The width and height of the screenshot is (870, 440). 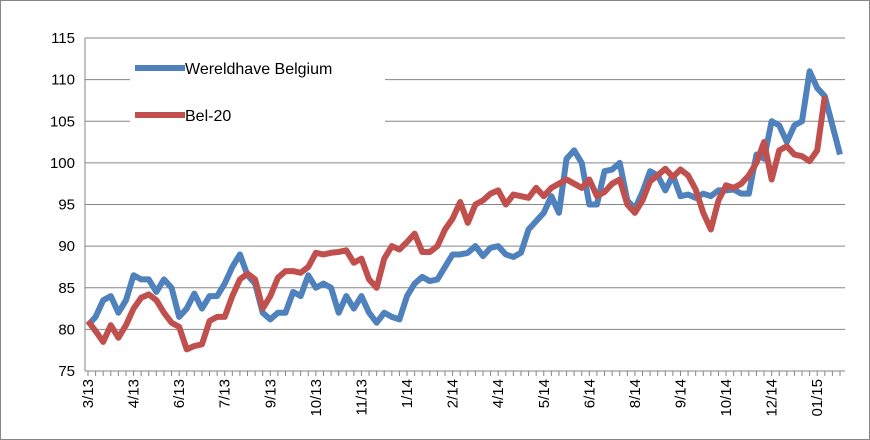 I want to click on y-tick-label: 115, so click(x=63, y=38).